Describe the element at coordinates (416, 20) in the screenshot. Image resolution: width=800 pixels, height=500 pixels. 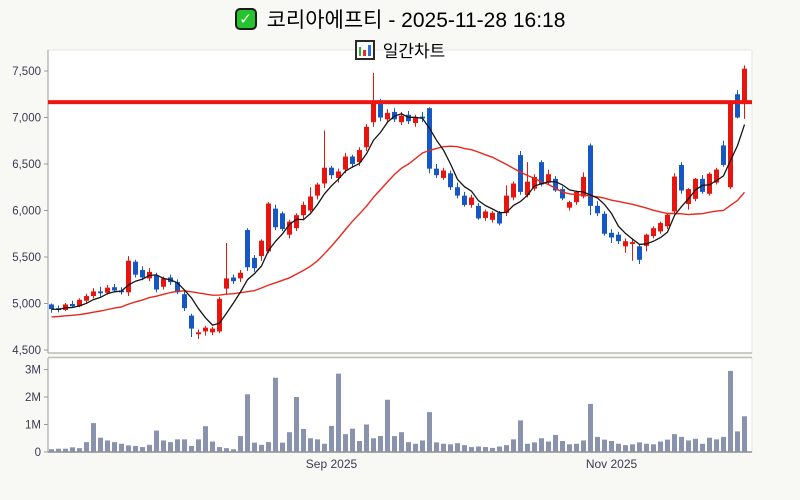
I see `page-title: 코리아에프티 - 2025-11-28 16:18` at that location.